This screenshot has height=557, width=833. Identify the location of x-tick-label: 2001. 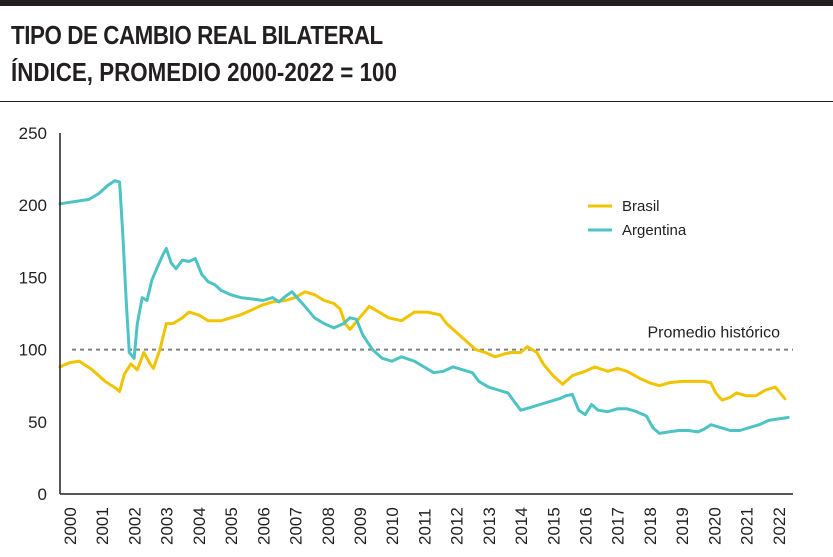
(102, 526).